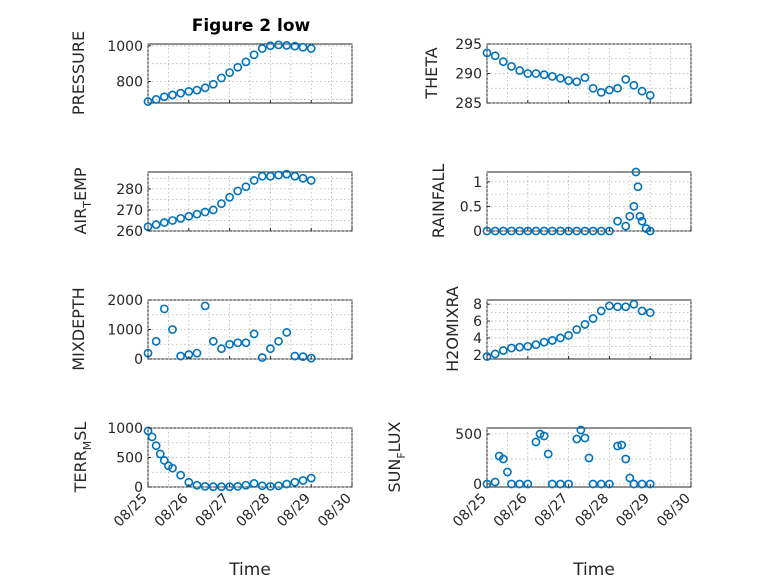 The width and height of the screenshot is (778, 583). What do you see at coordinates (477, 356) in the screenshot?
I see `y-tick-label: 2` at bounding box center [477, 356].